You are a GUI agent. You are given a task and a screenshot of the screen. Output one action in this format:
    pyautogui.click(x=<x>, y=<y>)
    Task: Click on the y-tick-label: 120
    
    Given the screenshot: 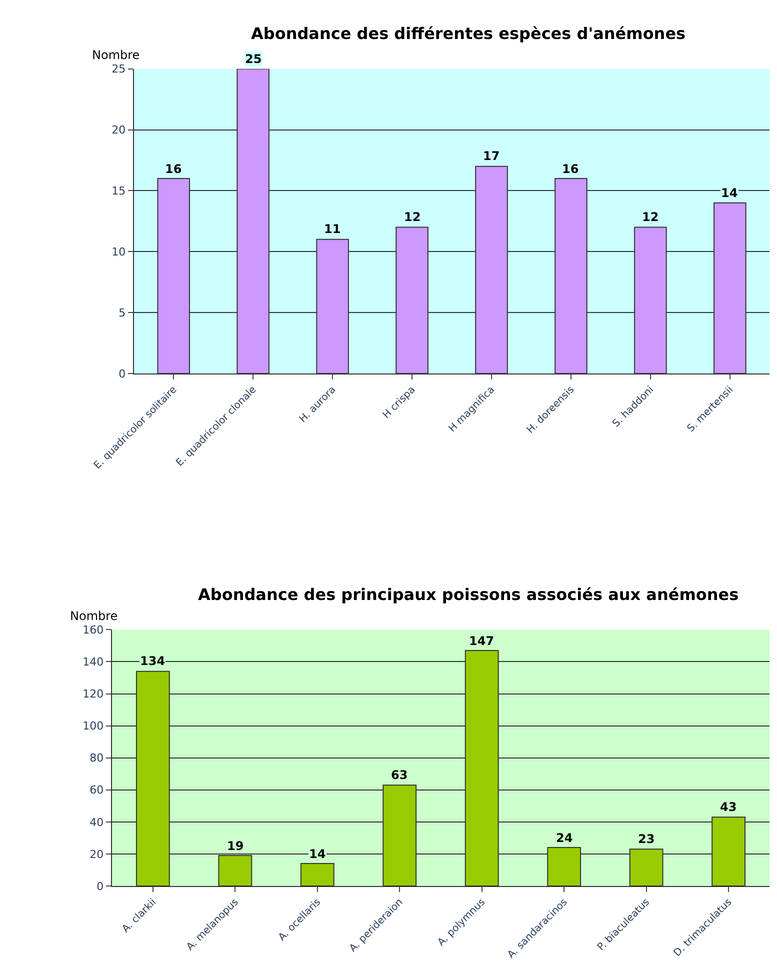 What is the action you would take?
    pyautogui.click(x=93, y=694)
    